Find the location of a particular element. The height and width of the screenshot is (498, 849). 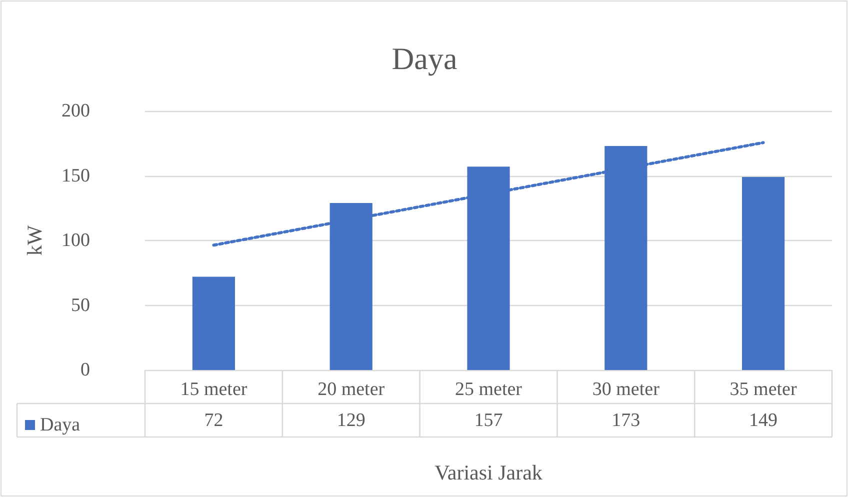

y-tick-label: 0 is located at coordinates (85, 370).